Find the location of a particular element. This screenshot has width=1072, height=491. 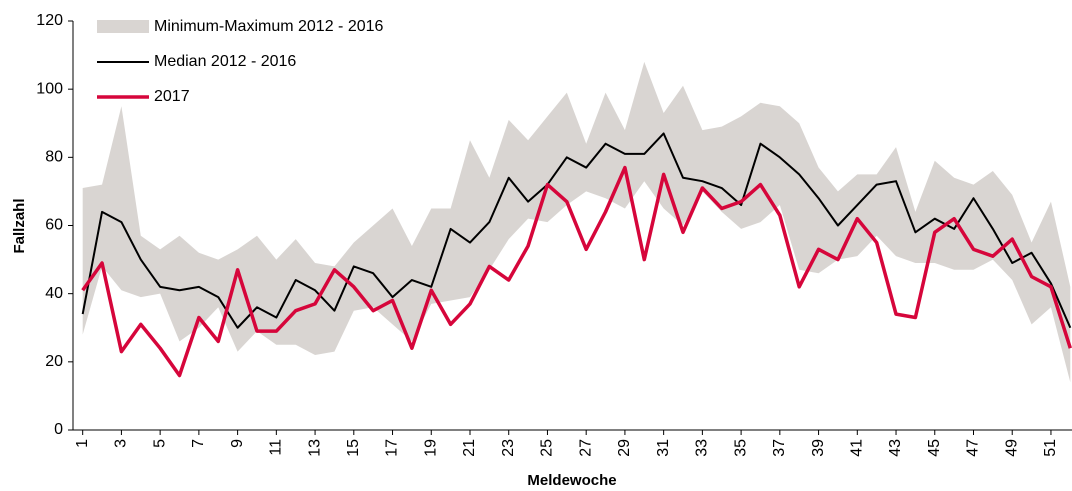

x-tick-label: 1 is located at coordinates (82, 443).